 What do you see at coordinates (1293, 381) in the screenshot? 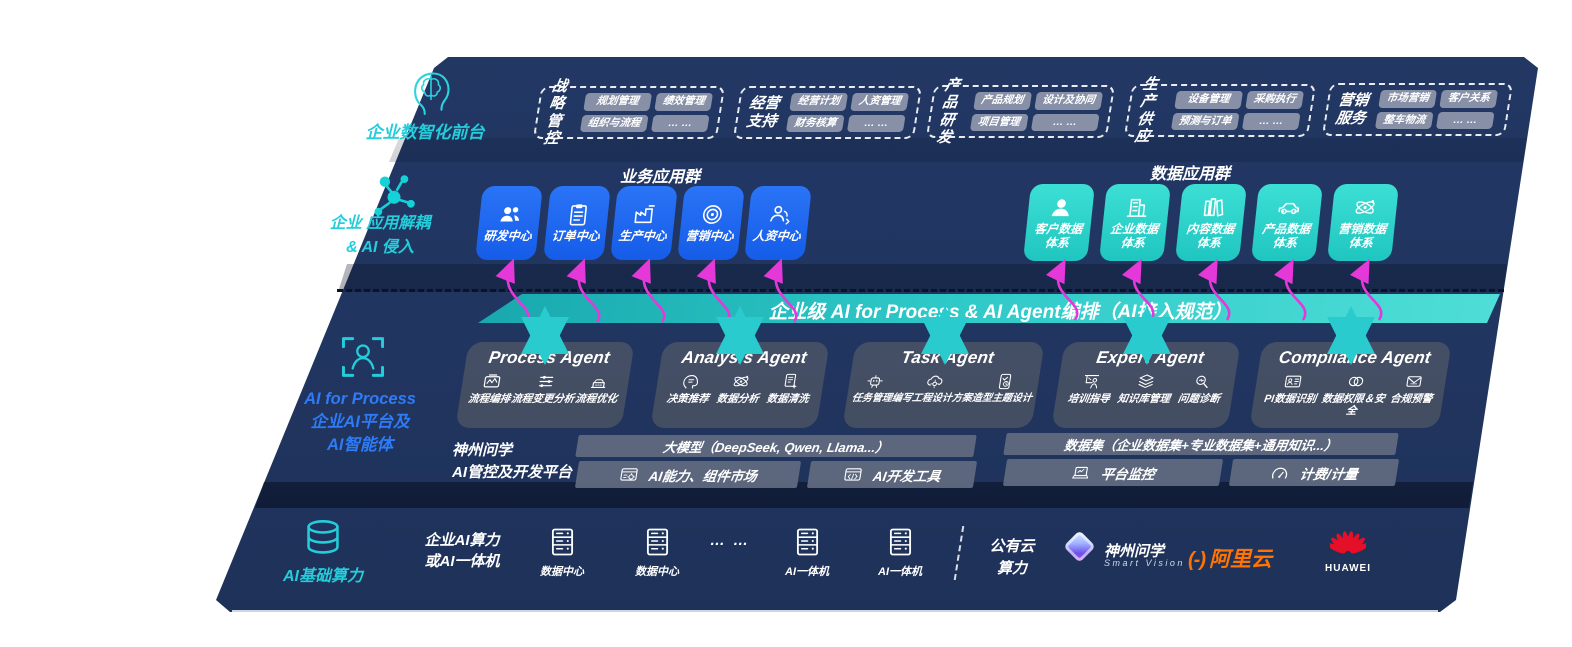
I see `id-card-icon` at bounding box center [1293, 381].